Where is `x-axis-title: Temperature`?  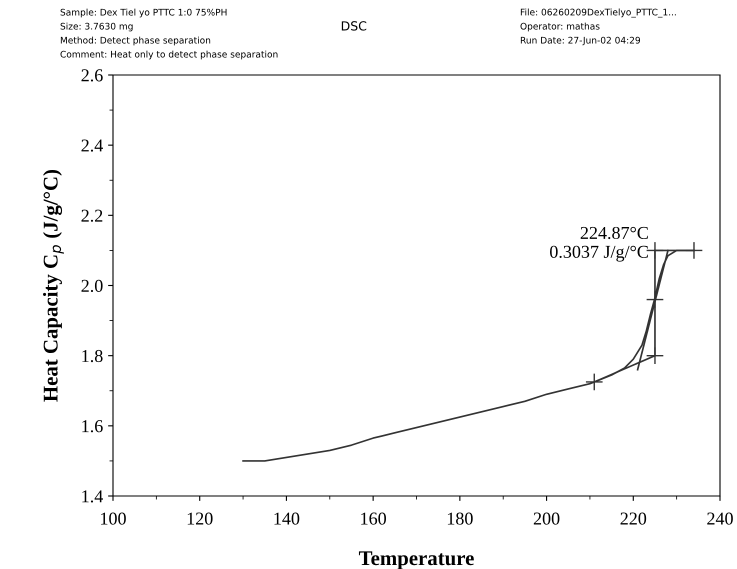 x-axis-title: Temperature is located at coordinates (416, 560).